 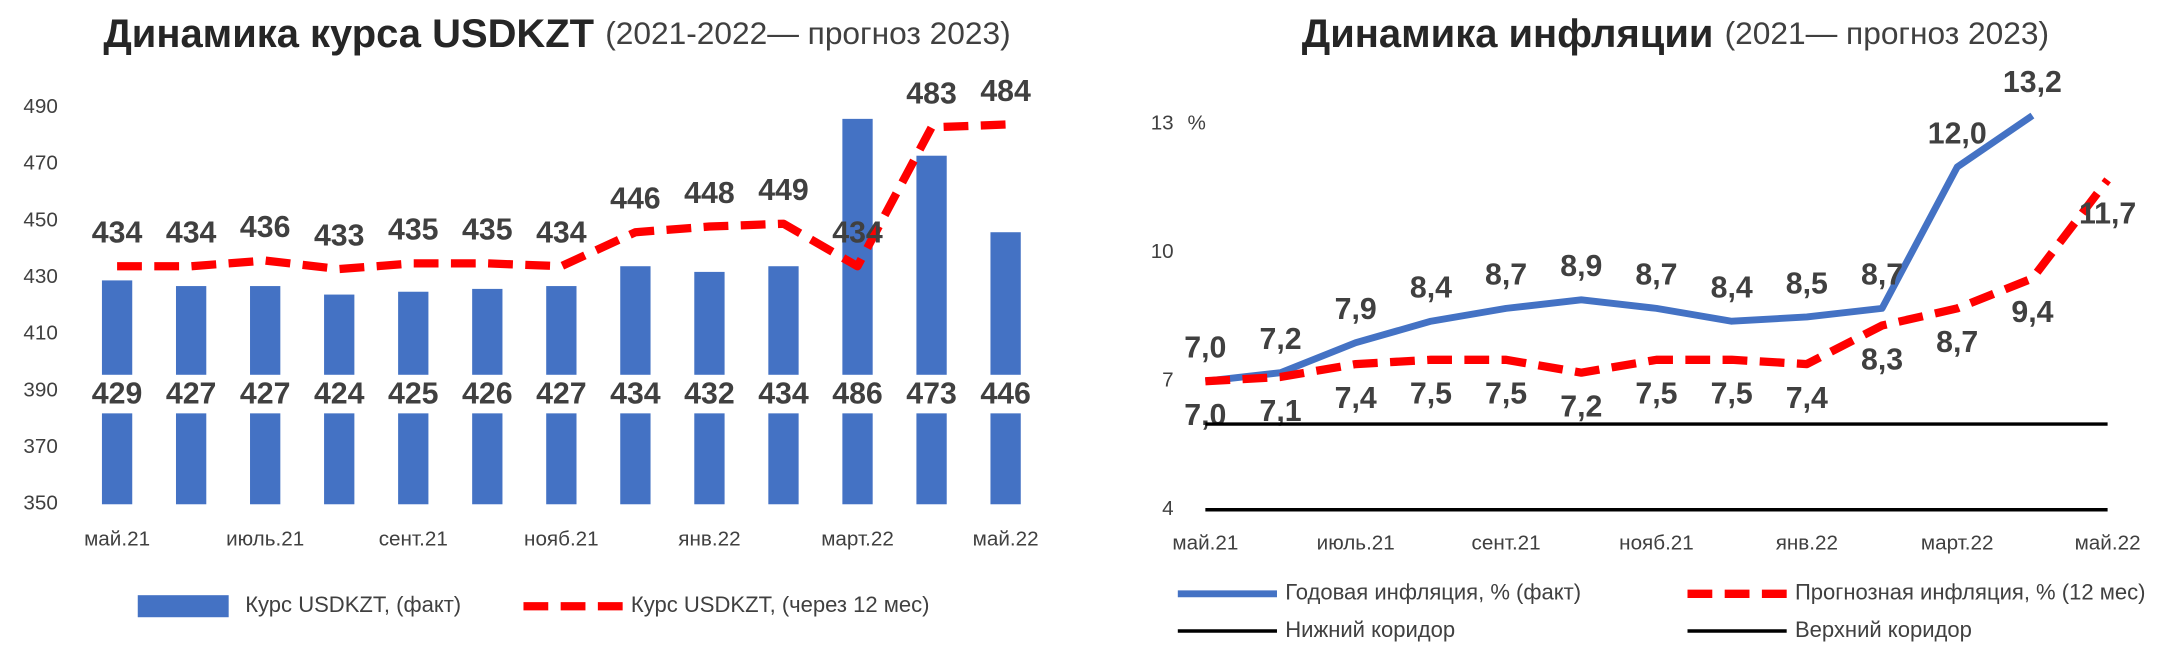 I want to click on legend-label: Курс USDKZT, (факт), so click(x=353, y=604).